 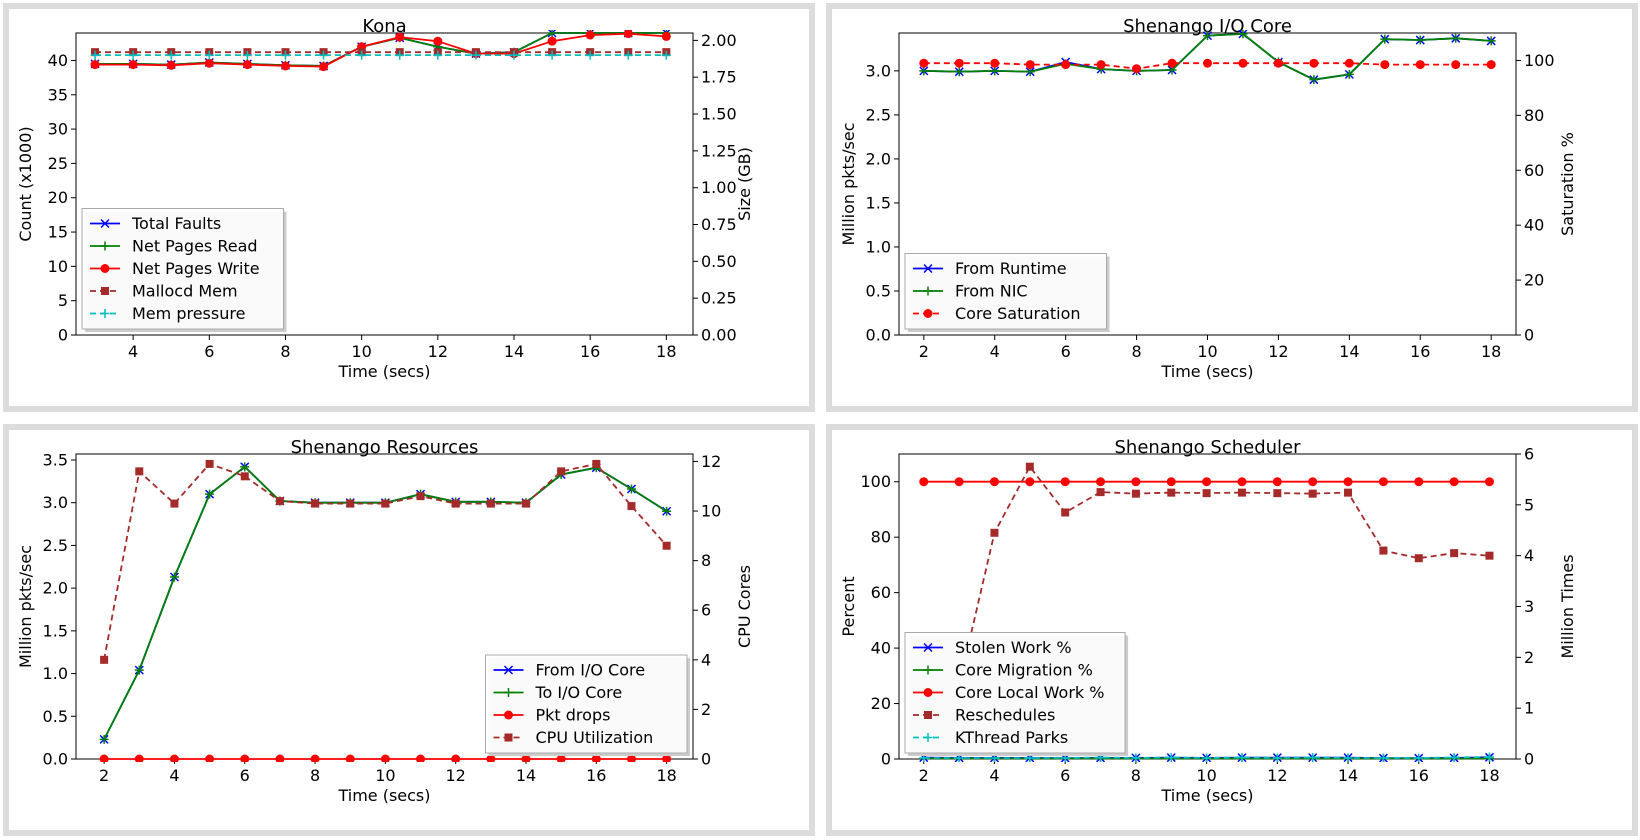 What do you see at coordinates (1529, 759) in the screenshot?
I see `y2-tick-label: 0` at bounding box center [1529, 759].